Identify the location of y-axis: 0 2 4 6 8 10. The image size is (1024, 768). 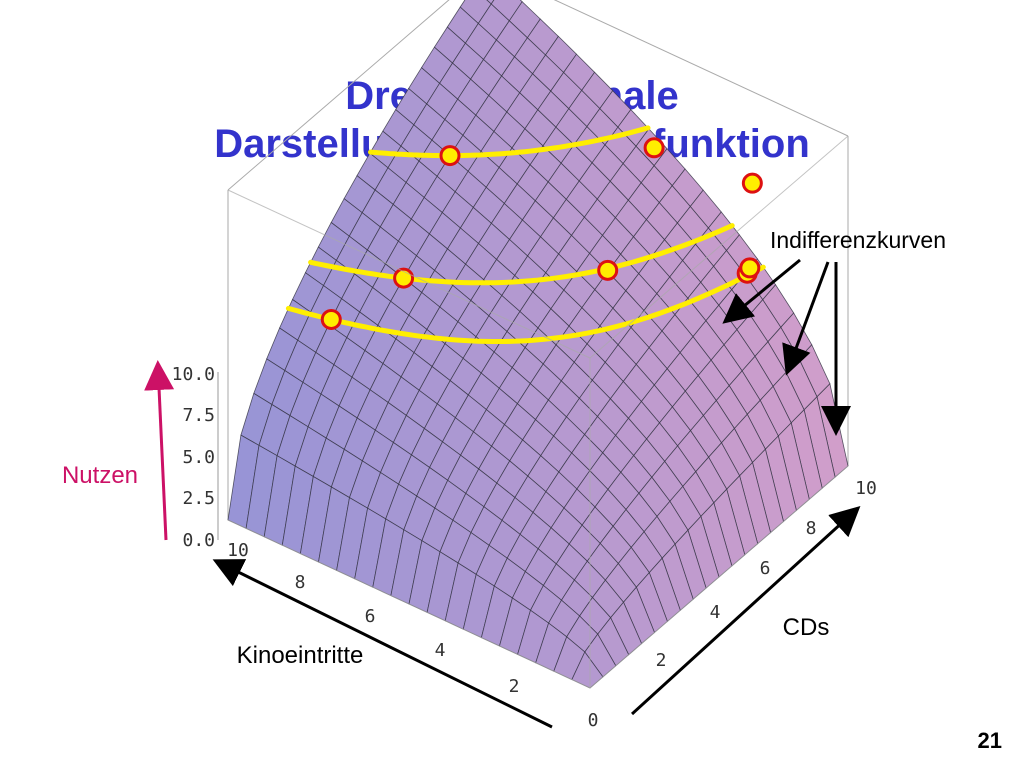
(732, 604).